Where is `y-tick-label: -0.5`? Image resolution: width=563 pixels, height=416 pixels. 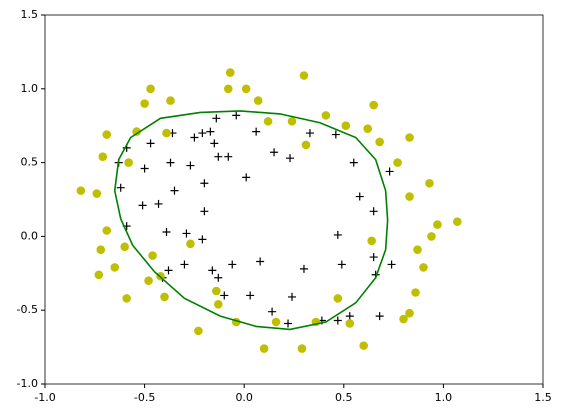 y-tick-label: -0.5 is located at coordinates (27, 309).